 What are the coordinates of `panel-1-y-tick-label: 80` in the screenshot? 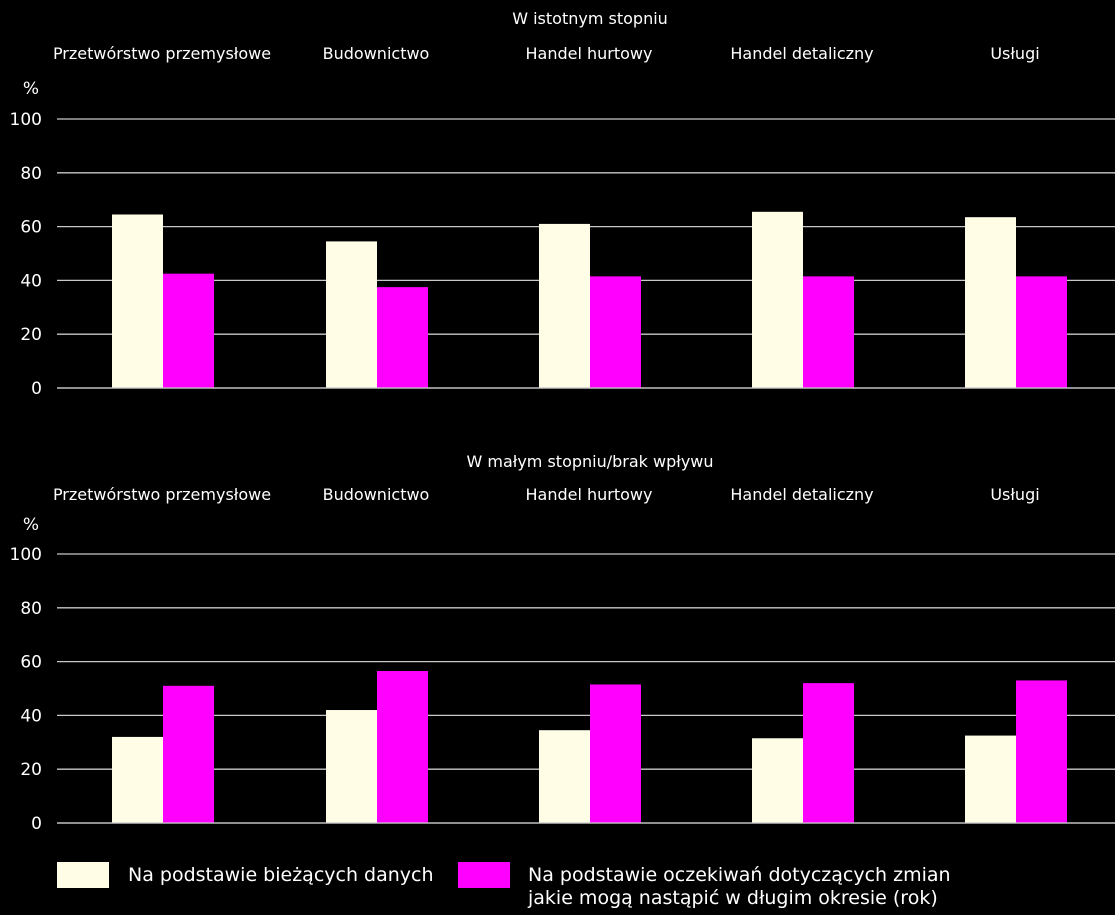 It's located at (31, 174).